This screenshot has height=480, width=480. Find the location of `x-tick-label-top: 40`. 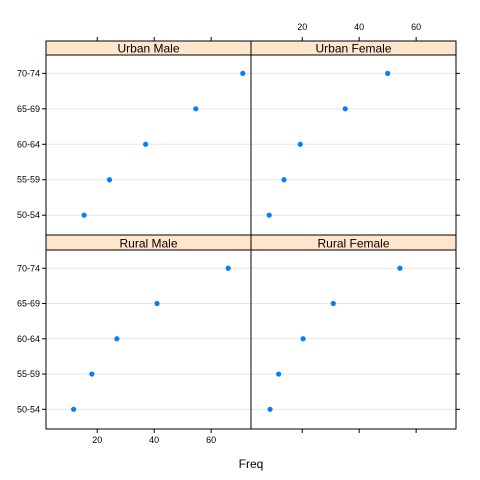

x-tick-label-top: 40 is located at coordinates (359, 27).